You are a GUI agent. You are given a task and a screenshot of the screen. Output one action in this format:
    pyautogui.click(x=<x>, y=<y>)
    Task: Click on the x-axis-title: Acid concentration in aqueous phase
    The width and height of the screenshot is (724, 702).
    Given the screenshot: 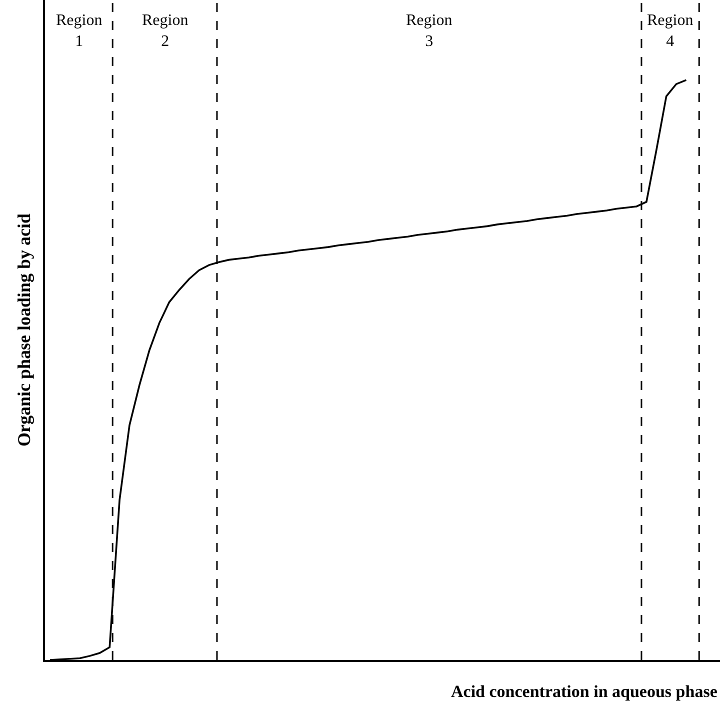 What is the action you would take?
    pyautogui.click(x=584, y=691)
    